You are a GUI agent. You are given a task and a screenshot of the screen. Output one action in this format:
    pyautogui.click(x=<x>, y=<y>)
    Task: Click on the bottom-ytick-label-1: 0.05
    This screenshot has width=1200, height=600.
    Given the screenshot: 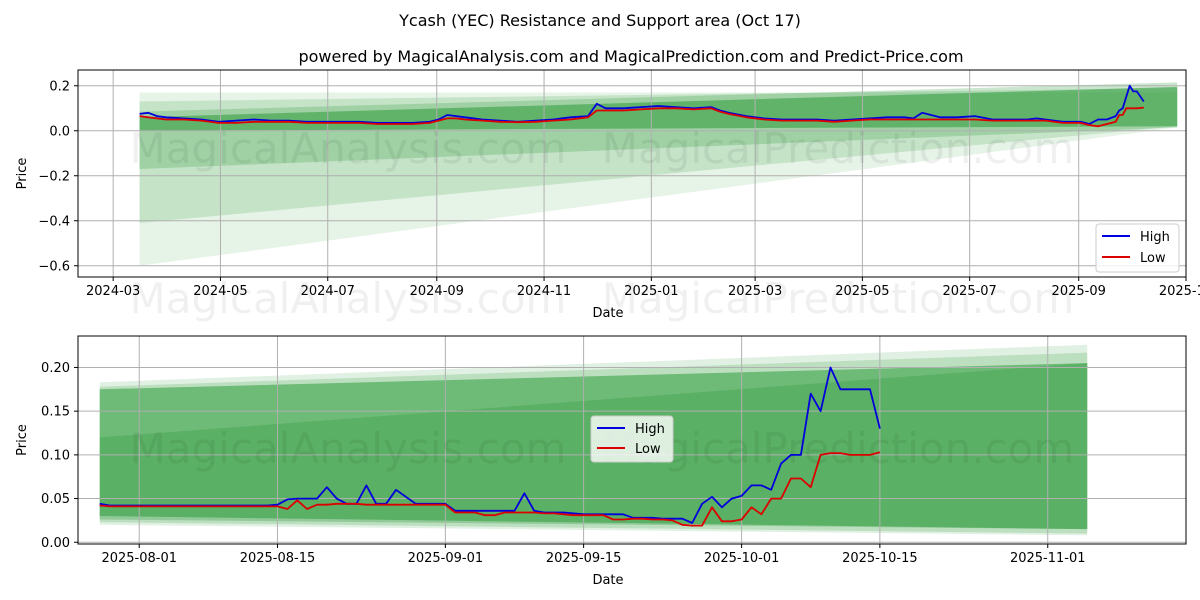 What is the action you would take?
    pyautogui.click(x=55, y=499)
    